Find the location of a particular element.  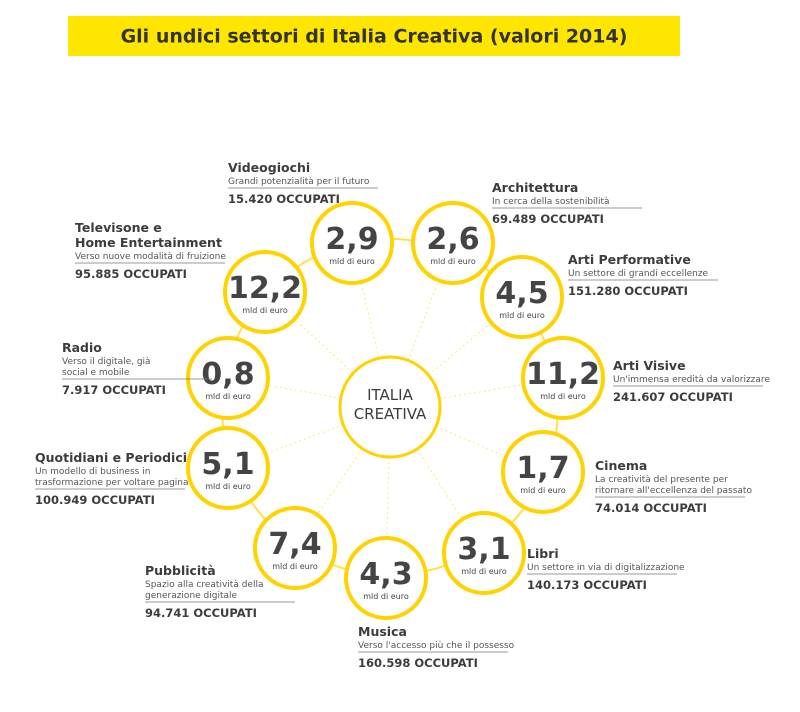

sector-value: 11,2 is located at coordinates (563, 374).